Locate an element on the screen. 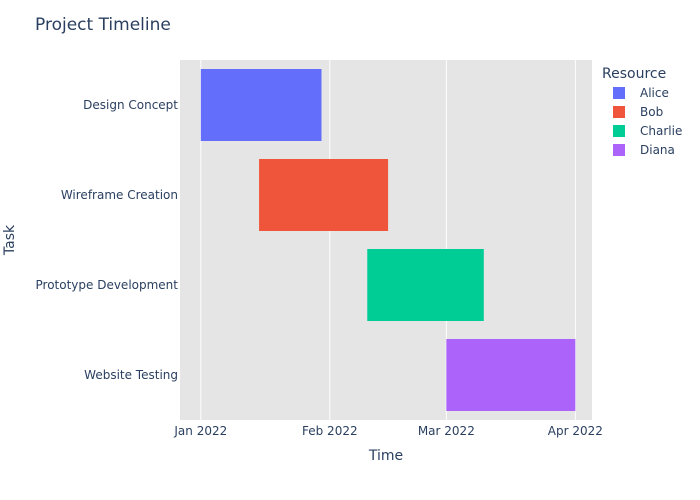  x-tick-label: Feb 2022 is located at coordinates (330, 431).